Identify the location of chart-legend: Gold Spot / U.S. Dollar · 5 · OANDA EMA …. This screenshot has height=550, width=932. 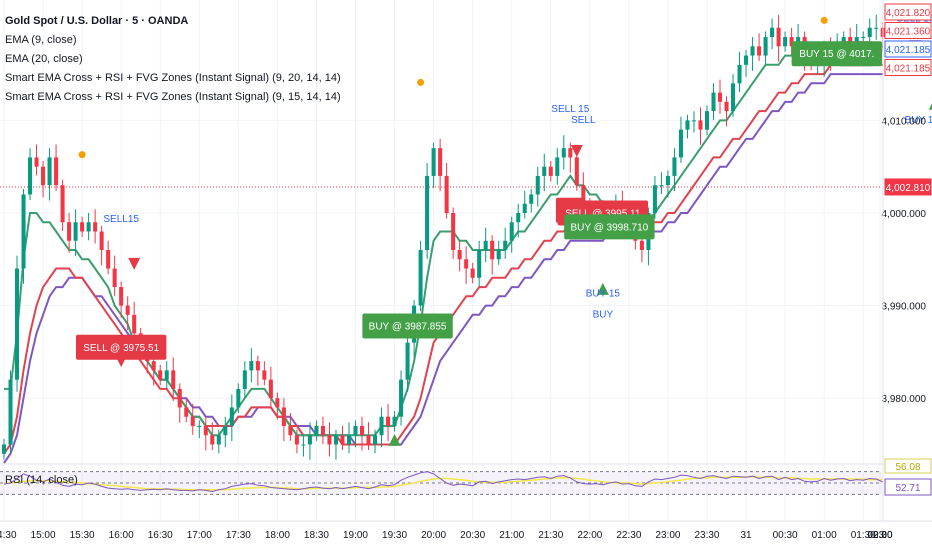
(173, 59).